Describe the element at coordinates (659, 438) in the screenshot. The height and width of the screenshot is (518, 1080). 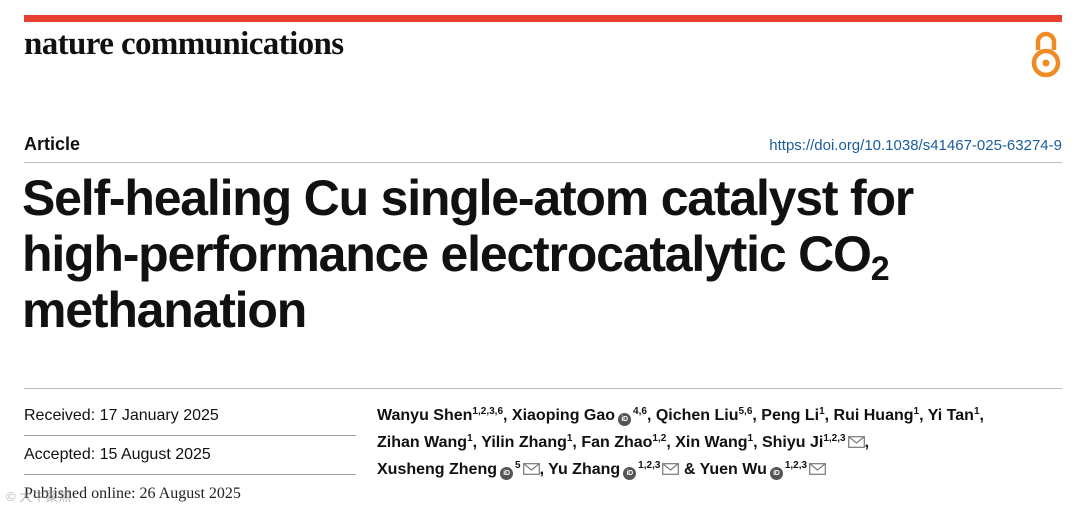
I see `affiliation-superscript: 1,2` at that location.